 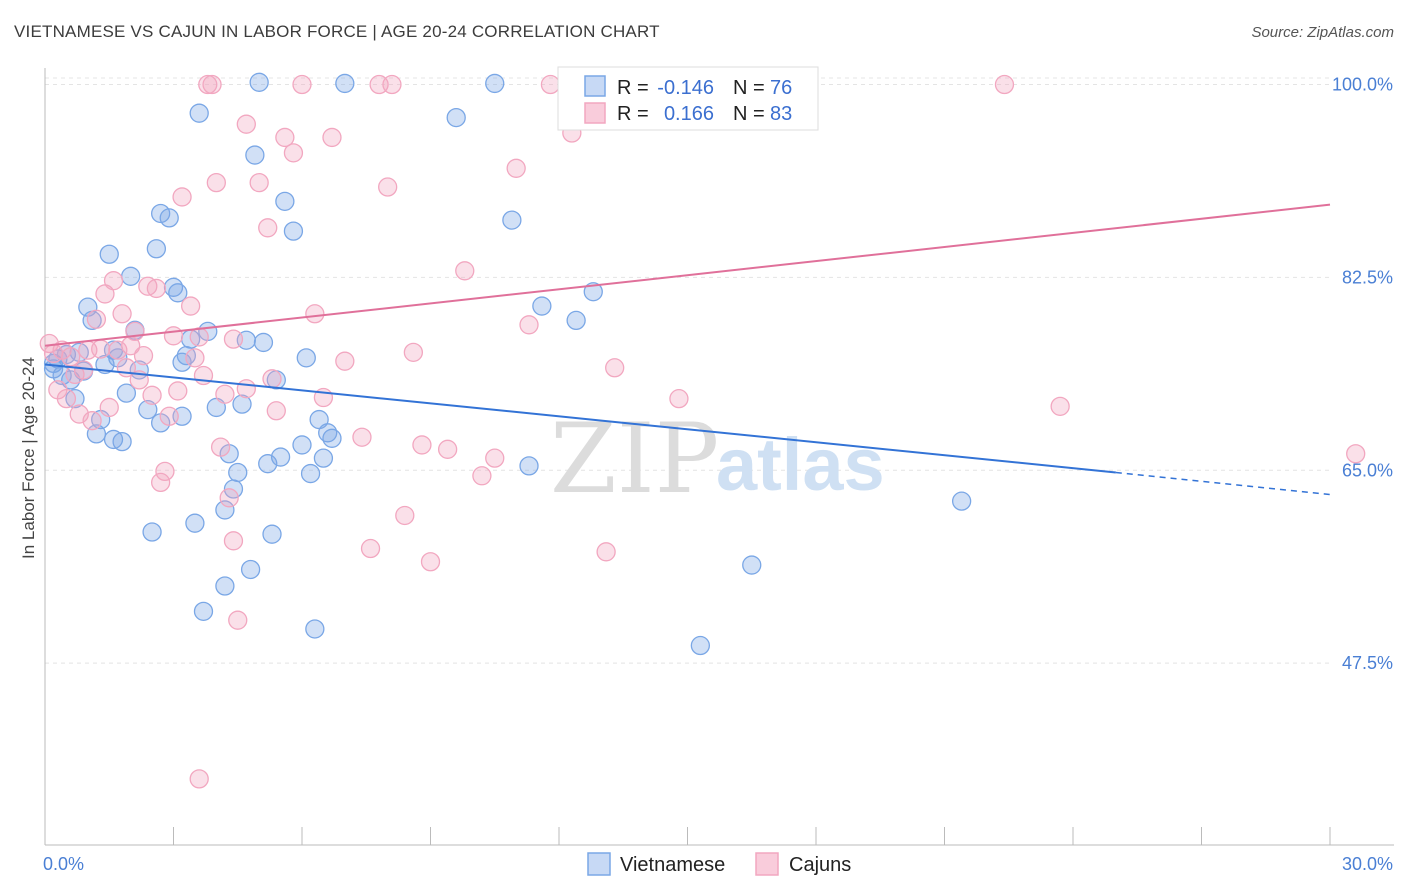 I want to click on stats-legend: R = -0.146 N = 76 R = 0.166 N = 83, so click(x=688, y=98).